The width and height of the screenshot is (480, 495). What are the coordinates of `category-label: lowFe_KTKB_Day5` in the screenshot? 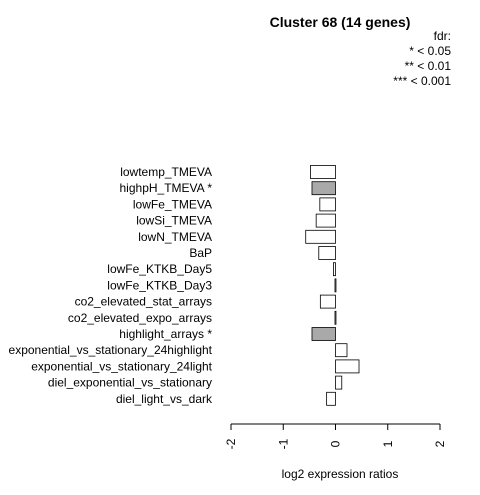 It's located at (159, 269).